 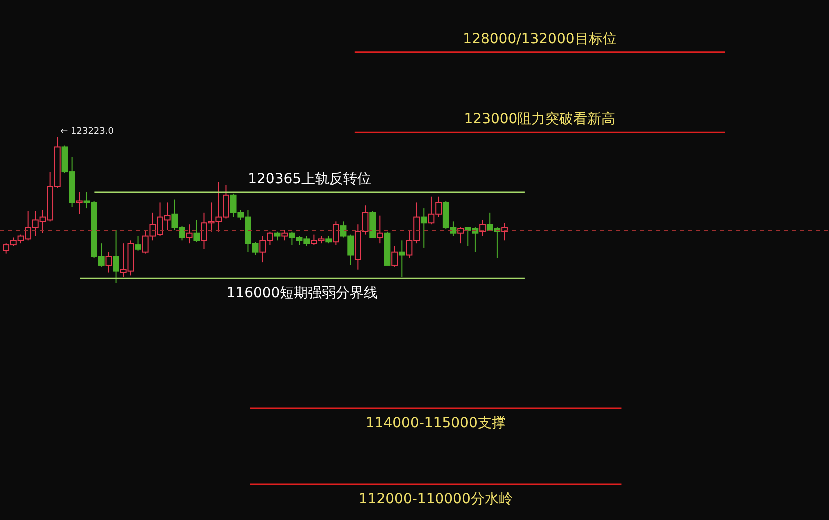 I want to click on ref-line-label: 112000-110000分水岭, so click(x=435, y=499).